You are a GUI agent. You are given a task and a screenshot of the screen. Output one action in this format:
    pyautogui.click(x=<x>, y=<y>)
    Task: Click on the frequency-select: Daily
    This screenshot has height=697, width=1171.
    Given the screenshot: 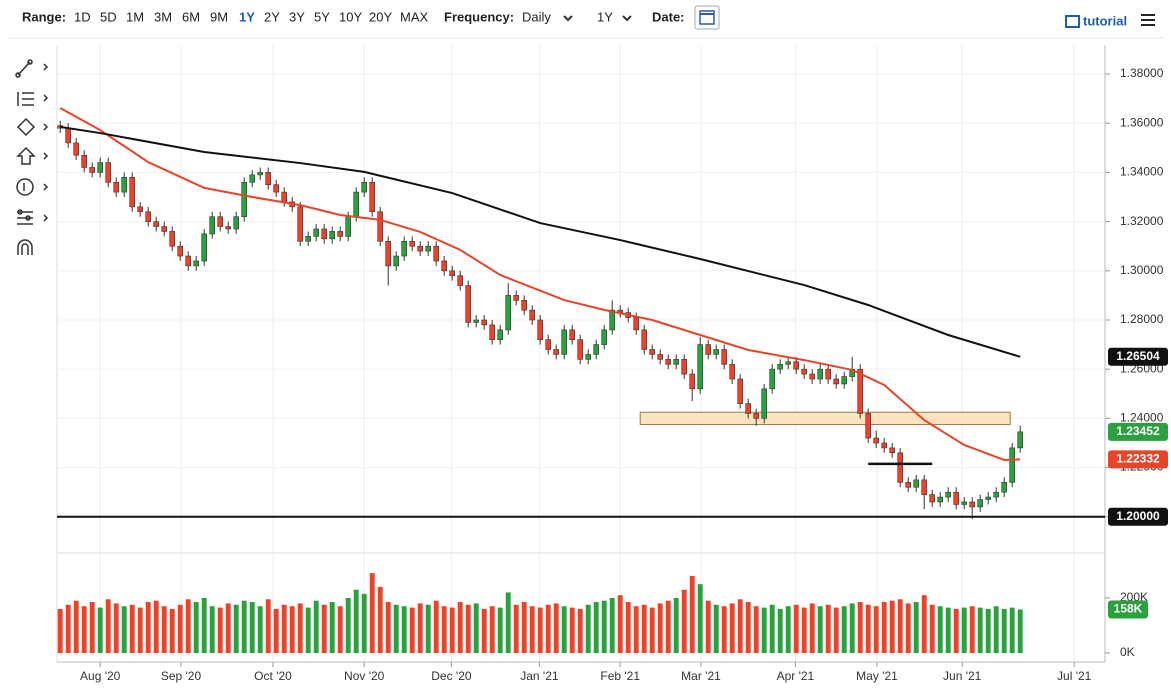 What is the action you would take?
    pyautogui.click(x=536, y=16)
    